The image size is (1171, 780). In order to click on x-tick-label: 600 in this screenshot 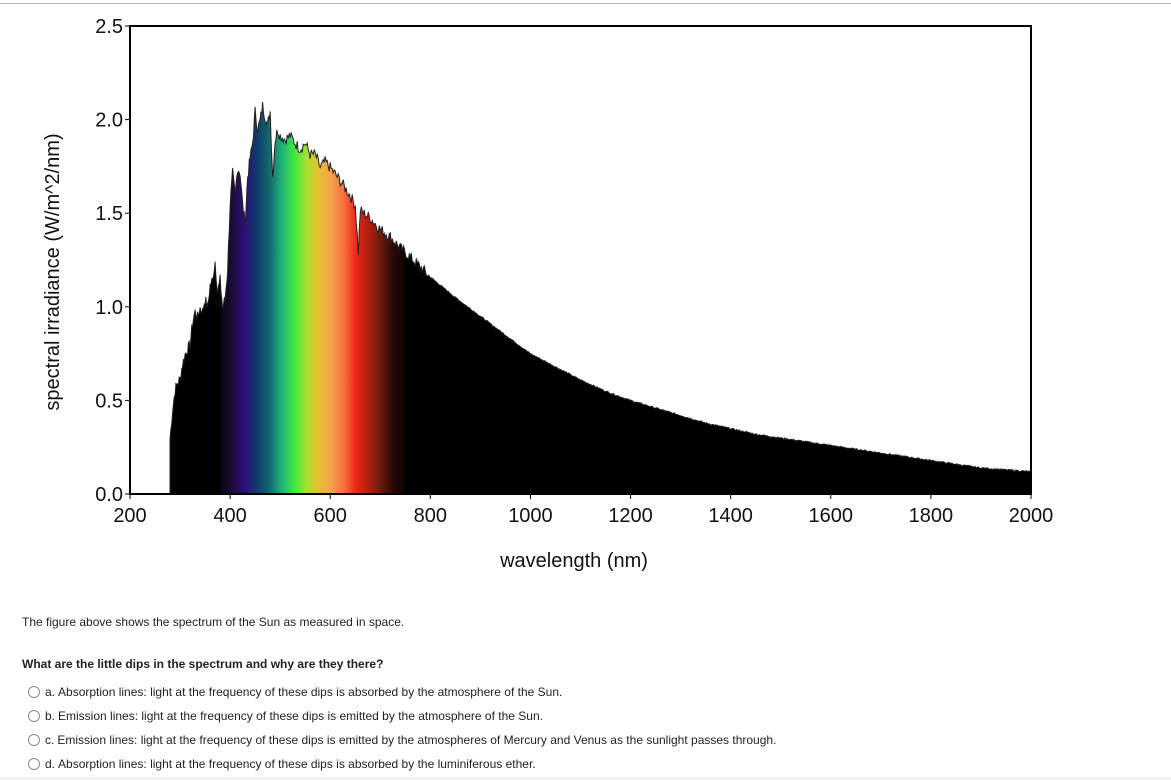, I will do `click(330, 516)`.